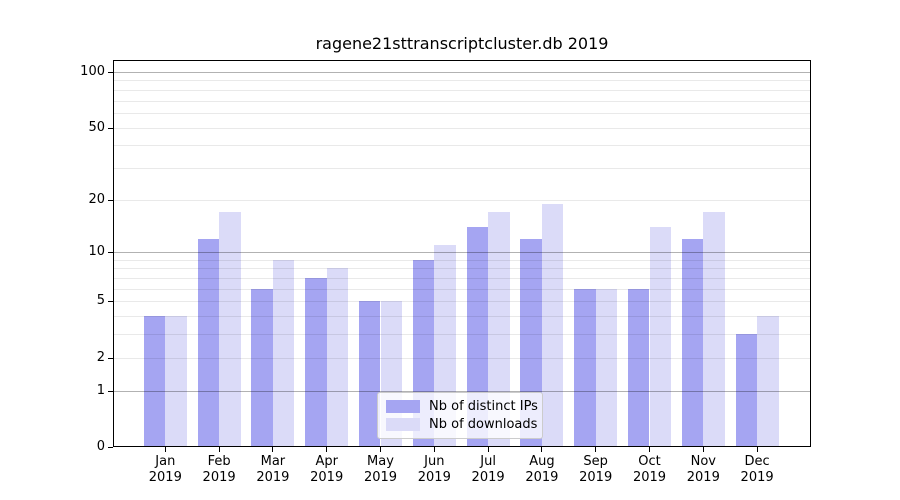 The image size is (900, 500). I want to click on x-tick-month: Jun, so click(434, 461).